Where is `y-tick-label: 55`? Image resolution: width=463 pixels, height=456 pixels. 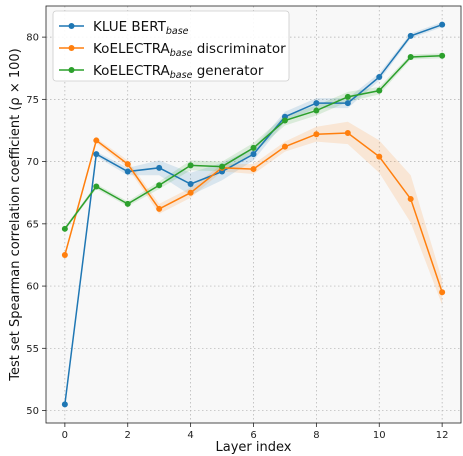 y-tick-label: 55 is located at coordinates (32, 349).